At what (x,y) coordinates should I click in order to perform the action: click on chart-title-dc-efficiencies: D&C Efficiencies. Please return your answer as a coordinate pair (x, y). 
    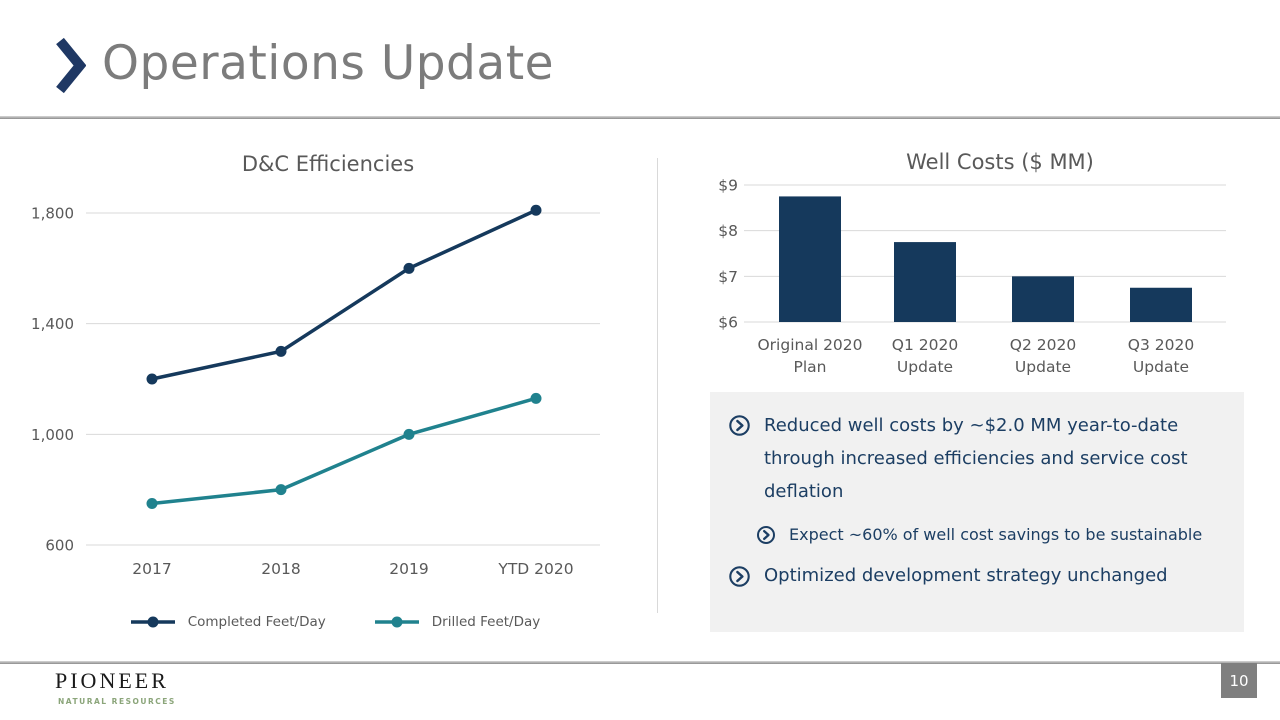
    Looking at the image, I should click on (328, 164).